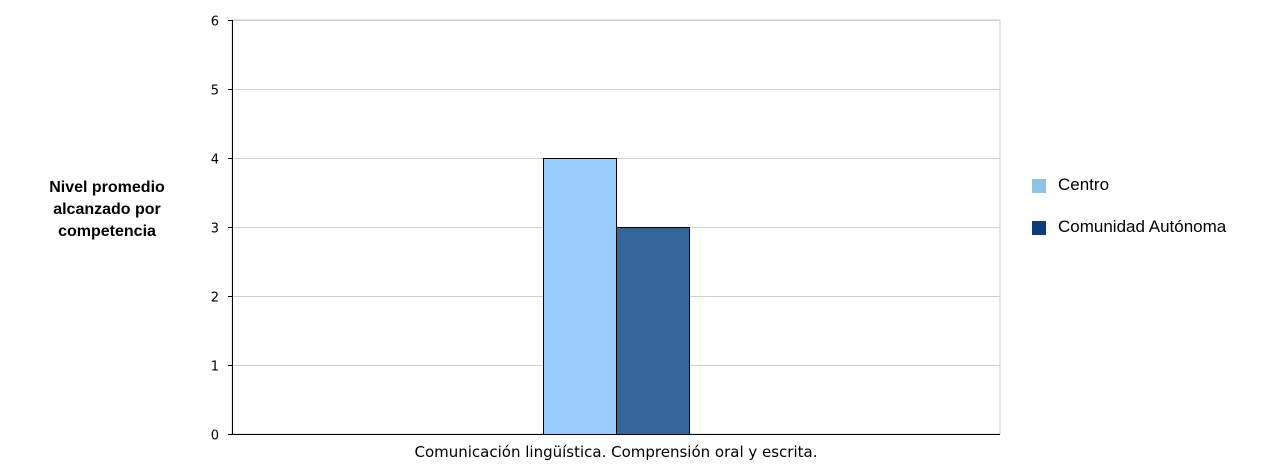  I want to click on y-tick-label-2: 2, so click(215, 298).